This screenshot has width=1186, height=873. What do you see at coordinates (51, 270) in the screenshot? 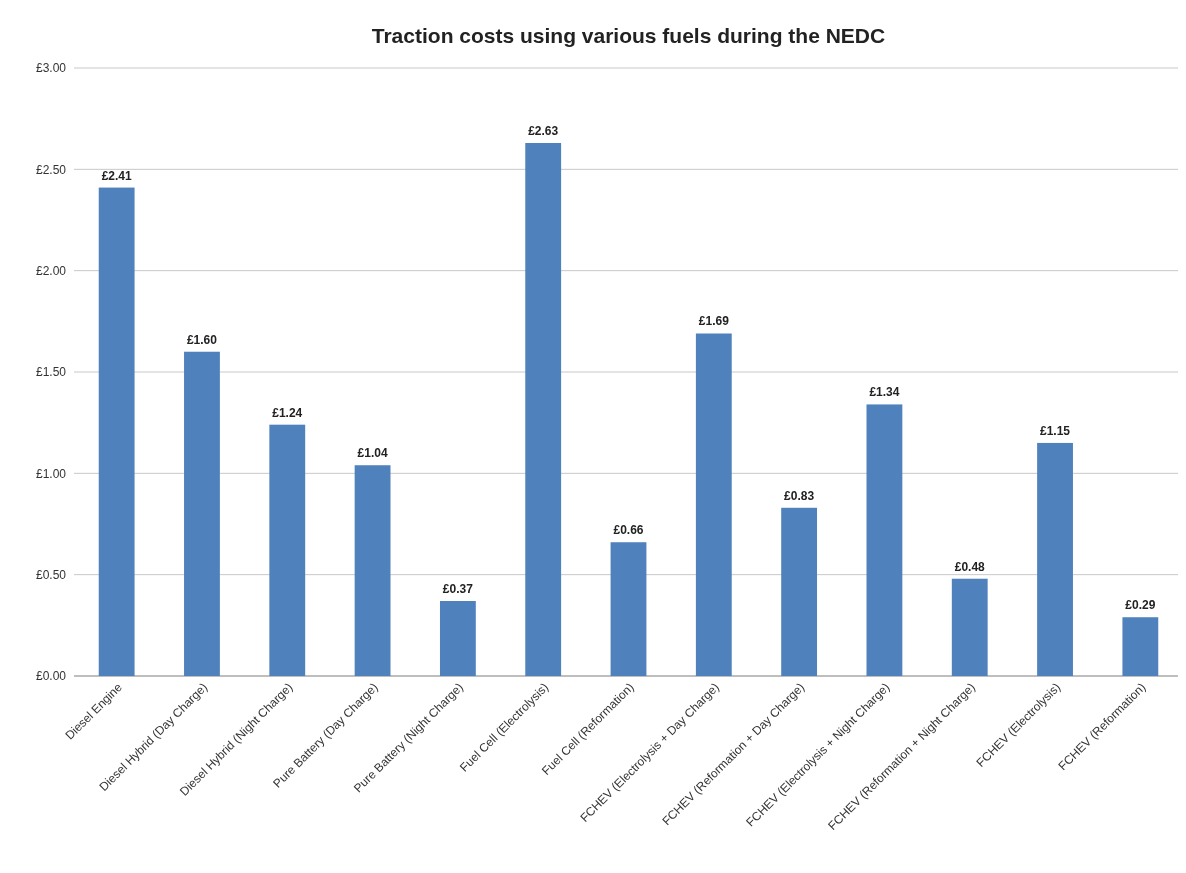
I see `y-tick-label: £2.00` at bounding box center [51, 270].